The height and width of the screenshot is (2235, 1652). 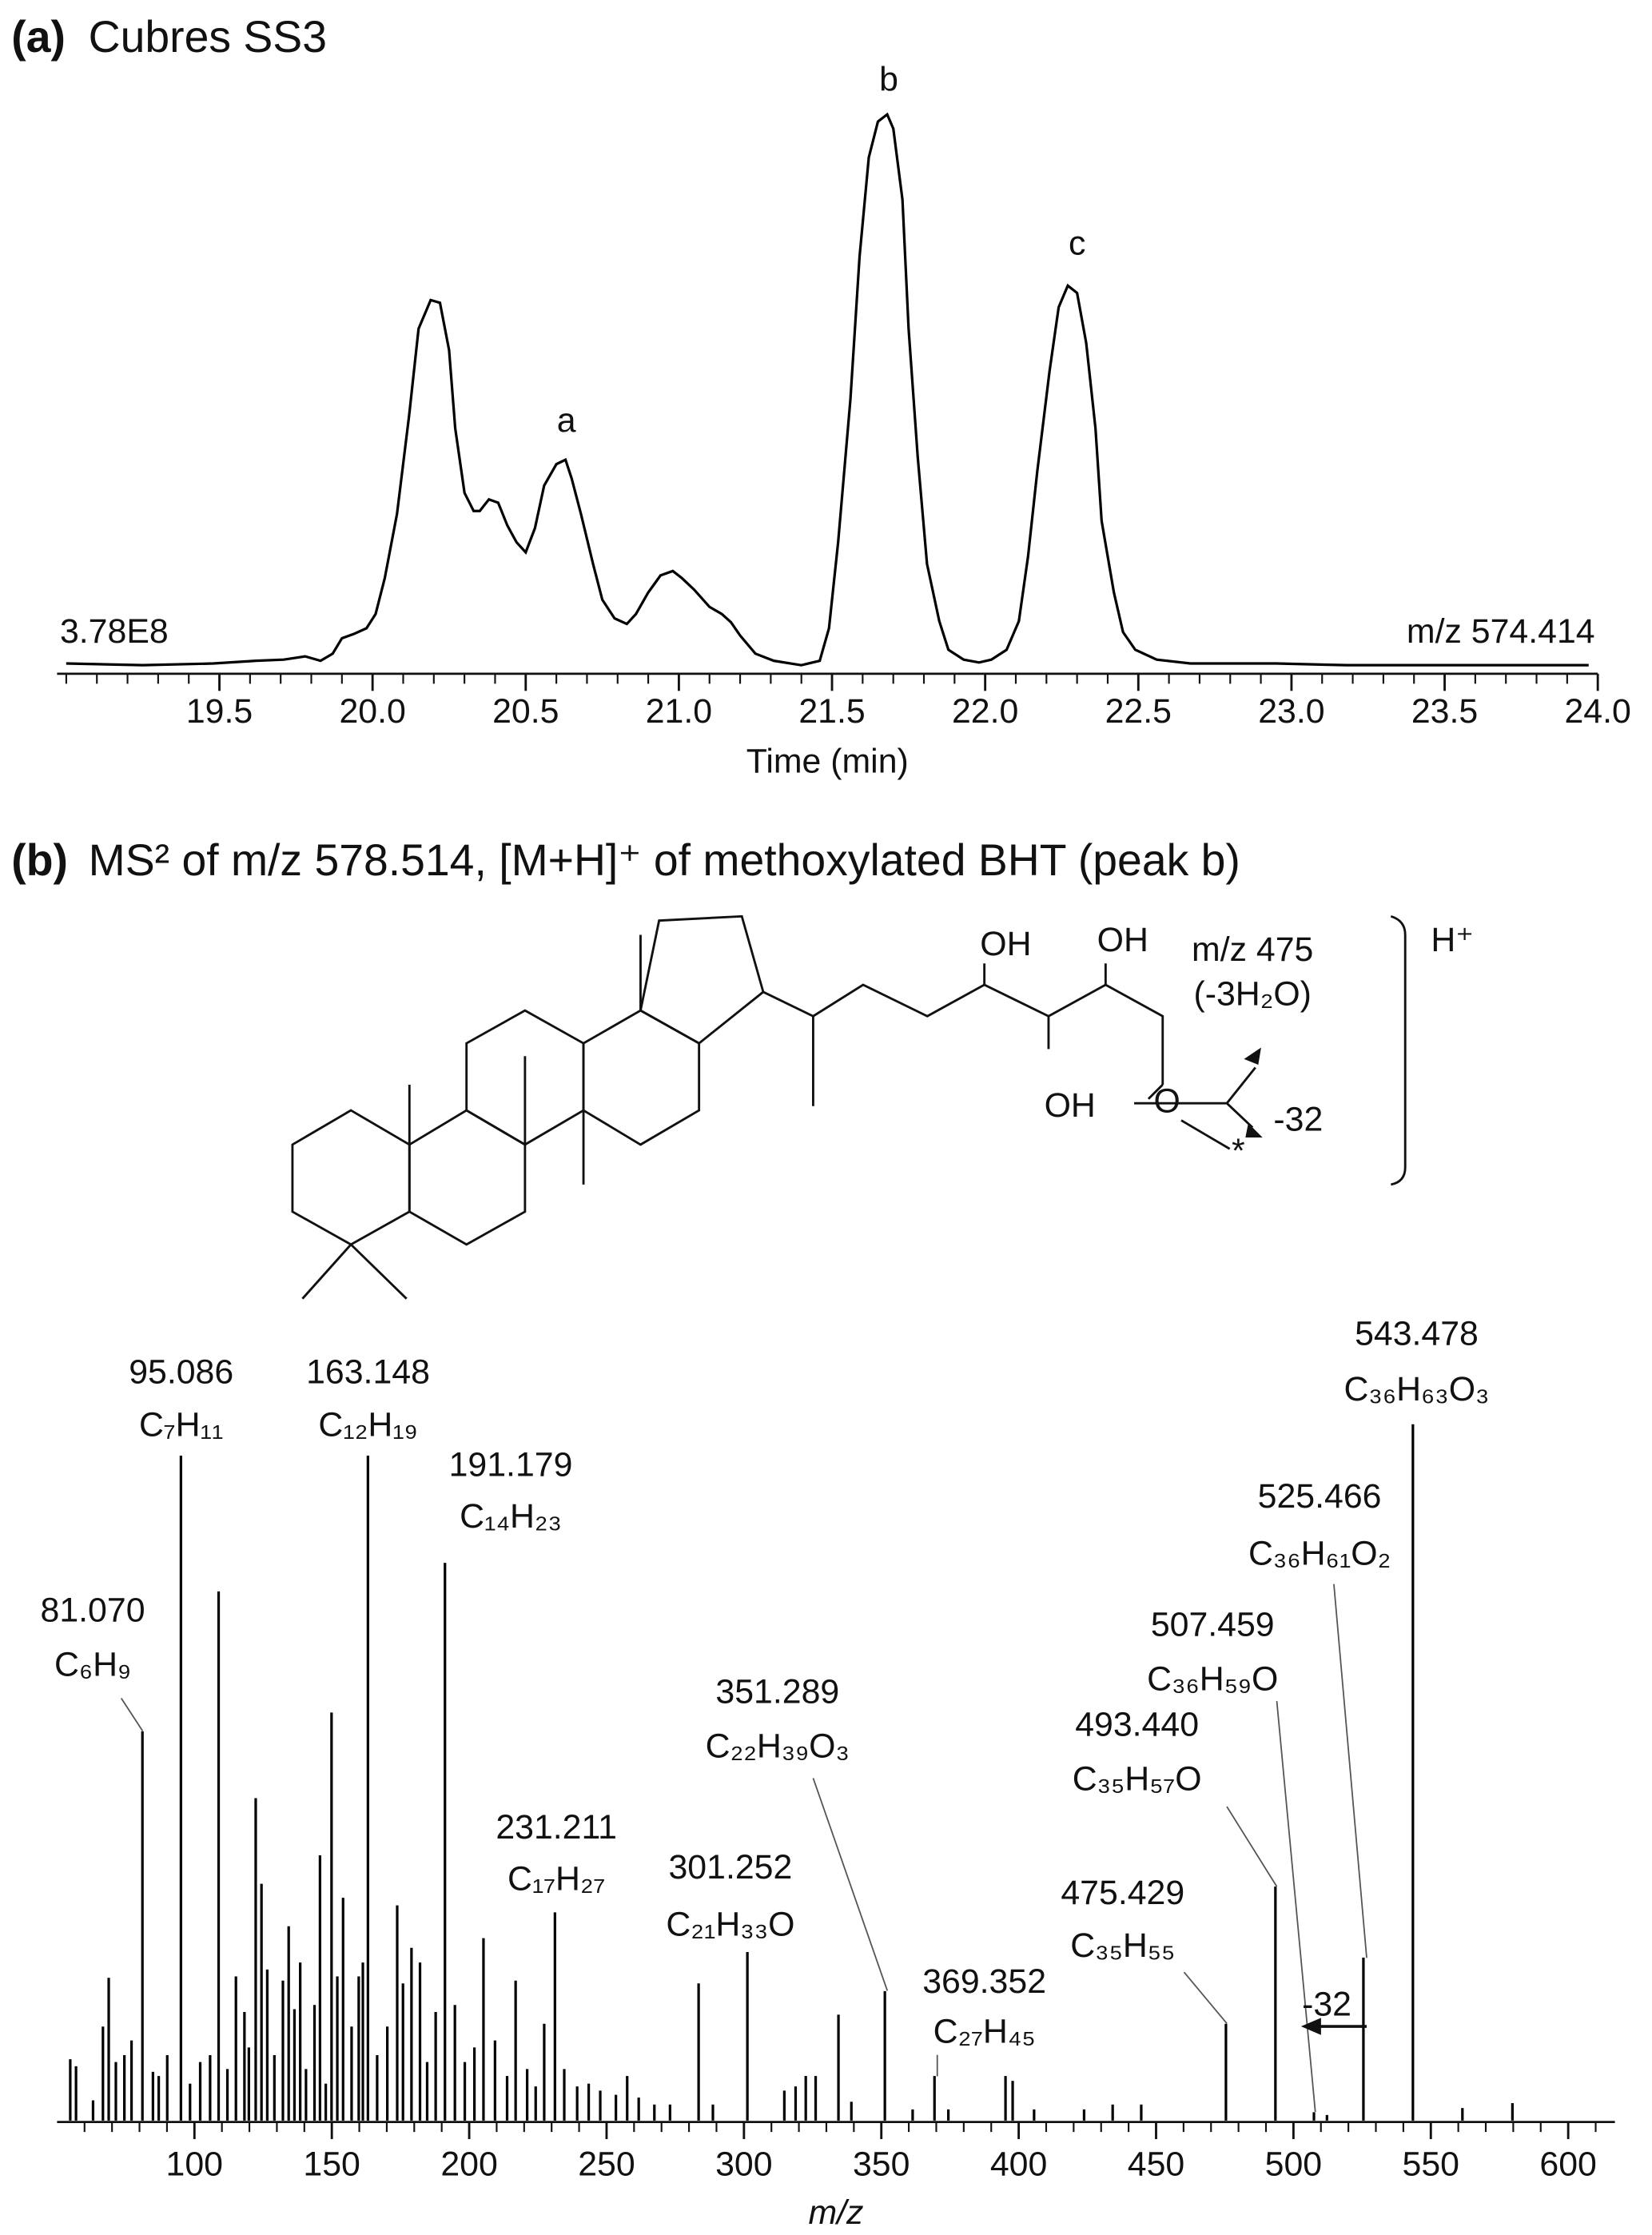 What do you see at coordinates (367, 1425) in the screenshot?
I see `peak-formula-label: C₁₂H₁₉` at bounding box center [367, 1425].